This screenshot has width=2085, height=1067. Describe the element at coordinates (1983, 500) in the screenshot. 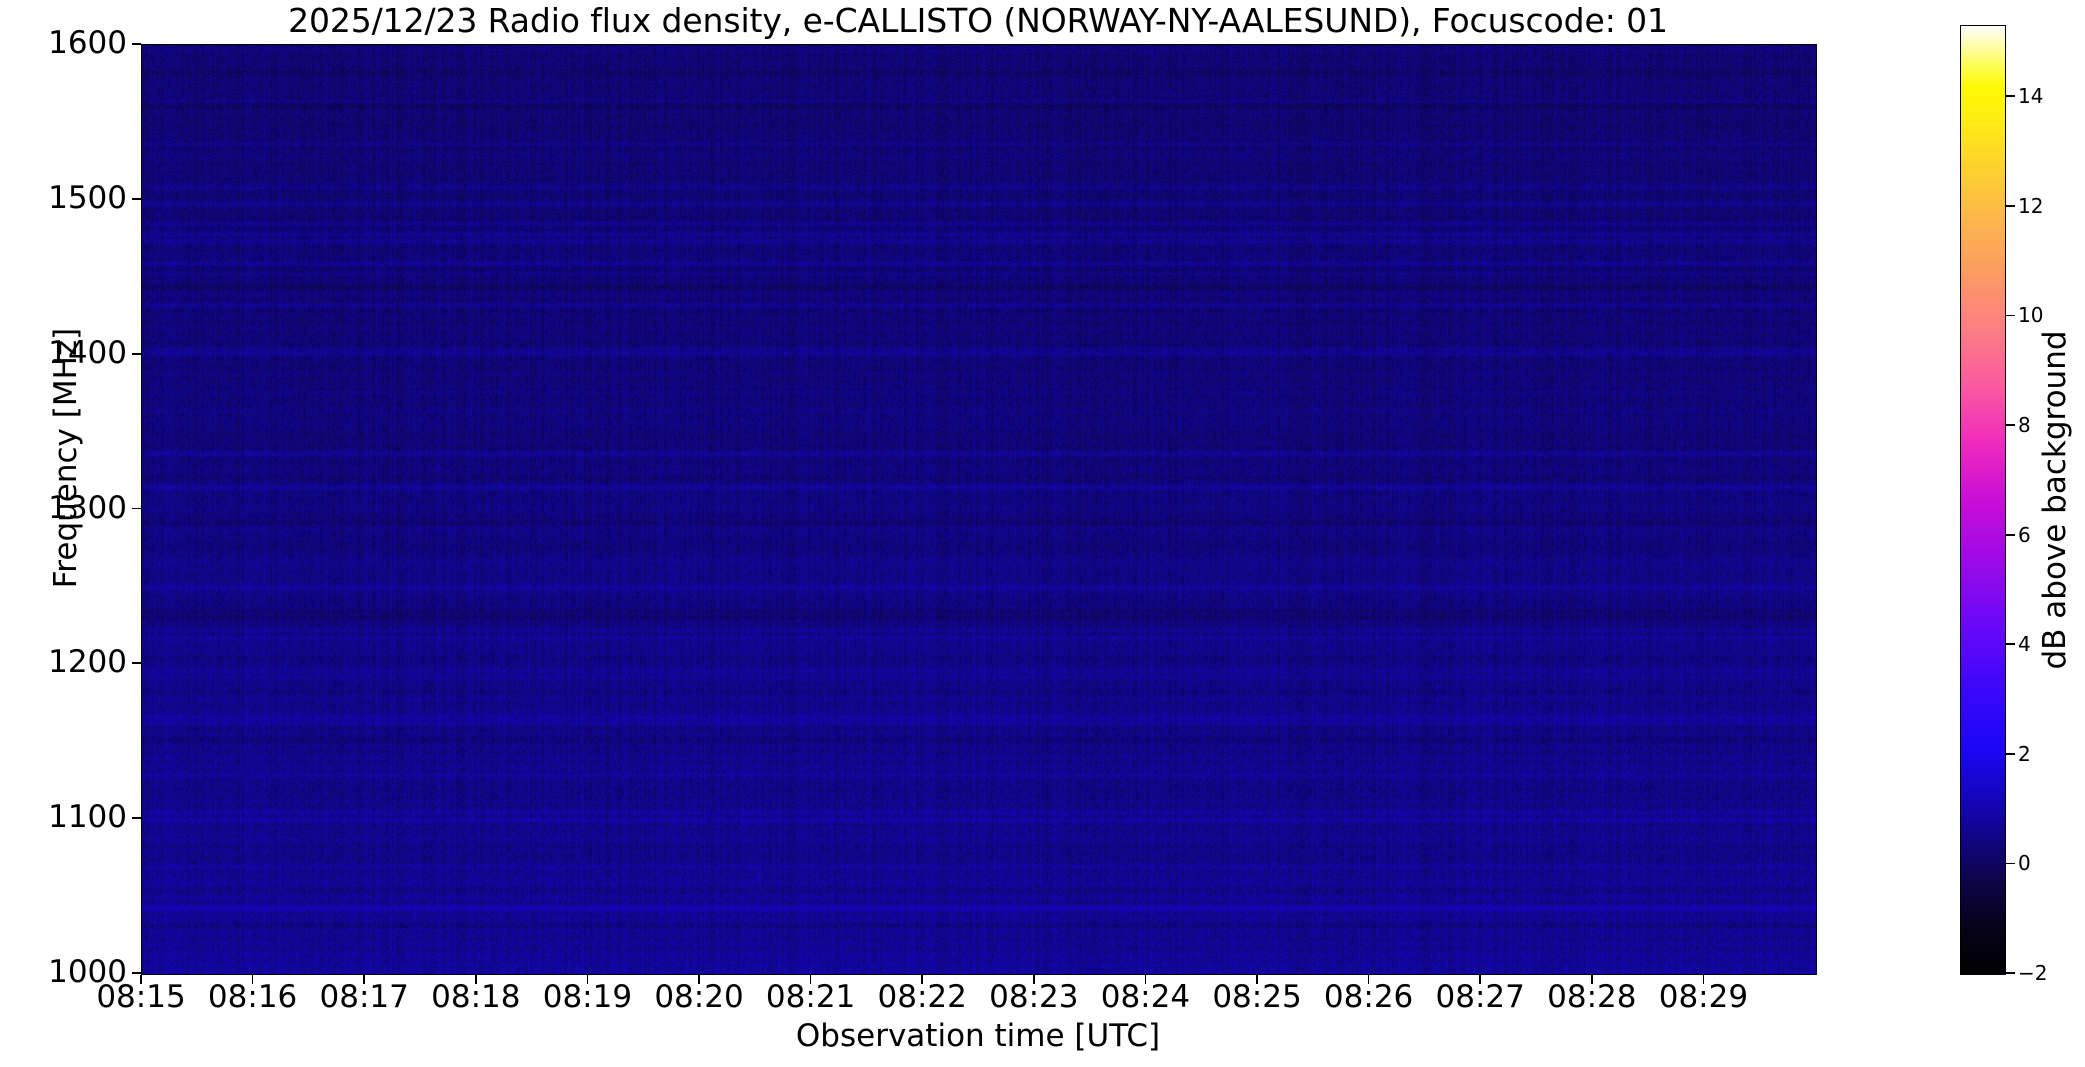

I see `colorbar-gradient` at that location.